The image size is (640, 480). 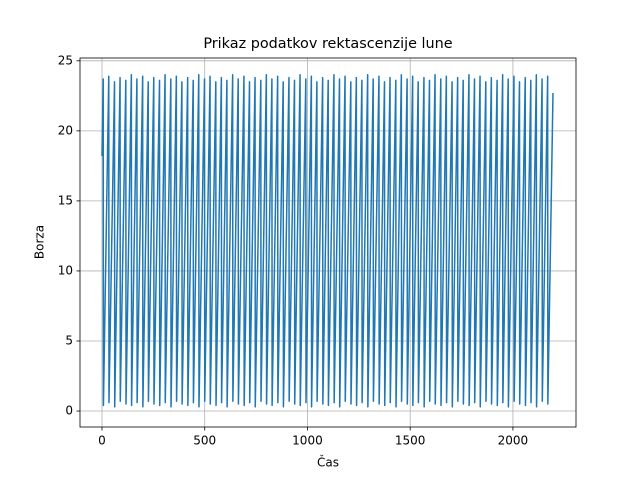 I want to click on x-tick-label: 0, so click(x=102, y=441).